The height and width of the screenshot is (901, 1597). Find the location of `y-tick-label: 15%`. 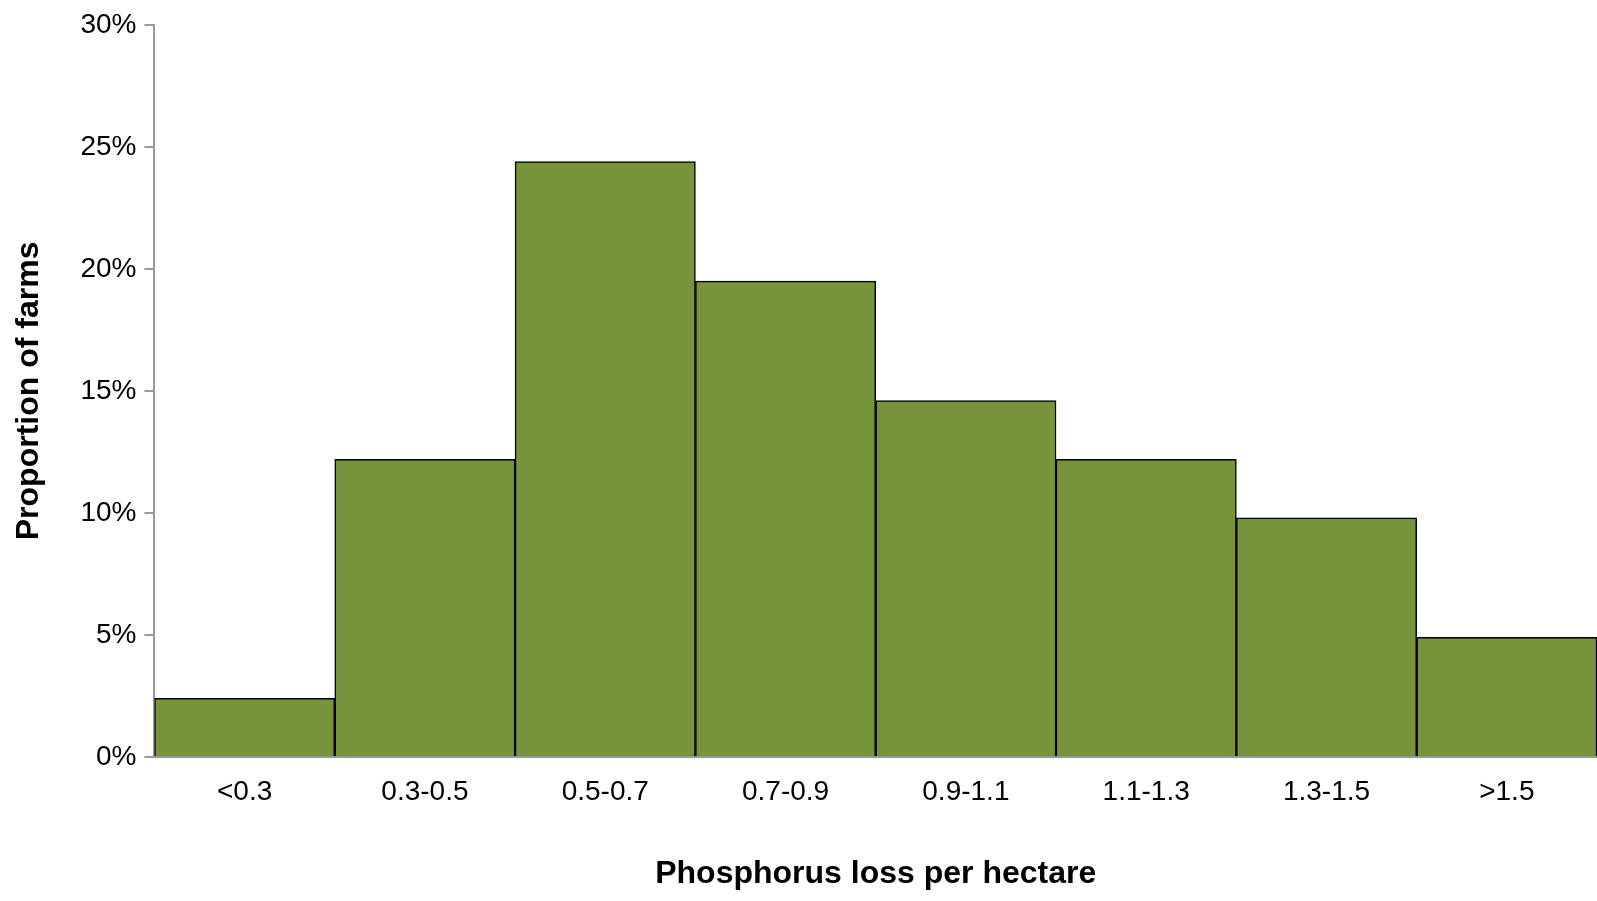

y-tick-label: 15% is located at coordinates (108, 389).